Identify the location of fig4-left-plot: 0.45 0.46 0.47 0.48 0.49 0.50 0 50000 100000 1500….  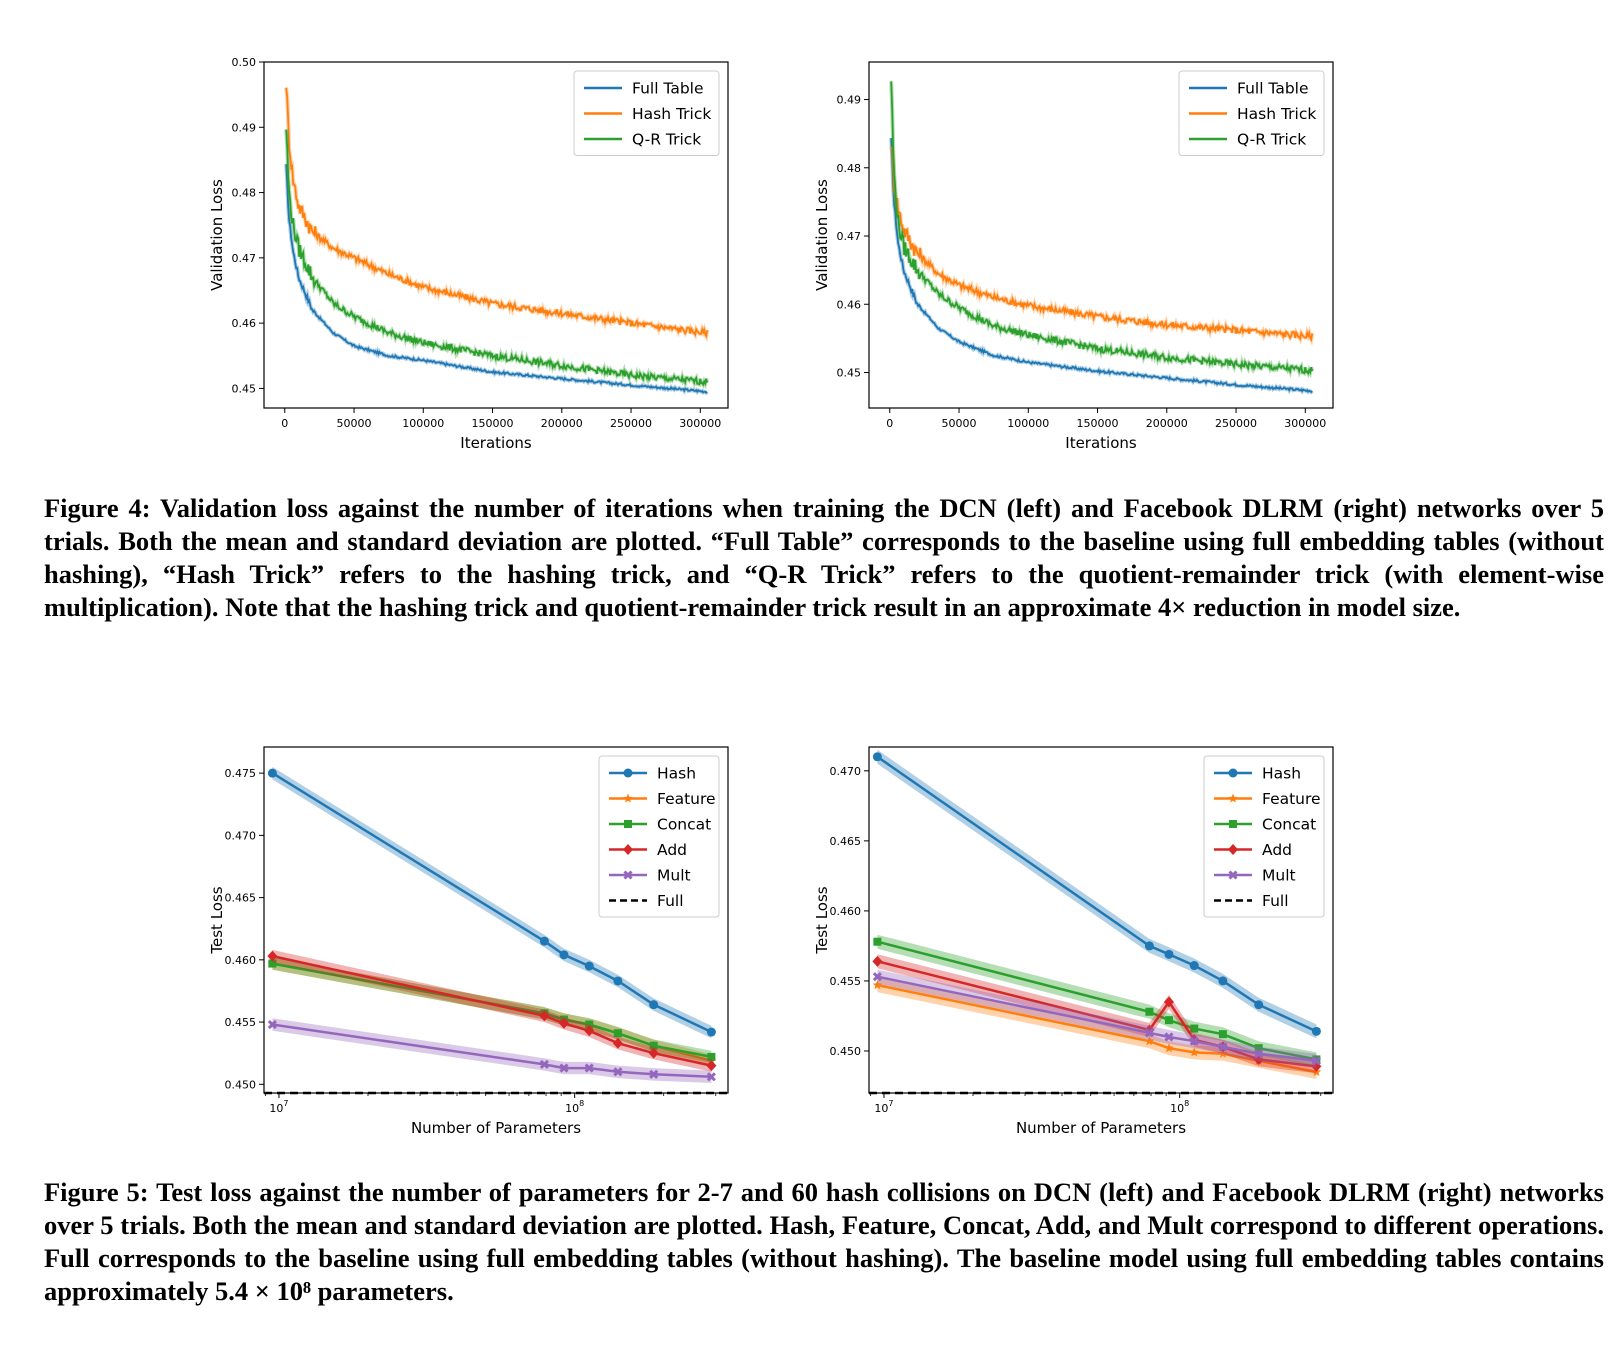
(468, 254).